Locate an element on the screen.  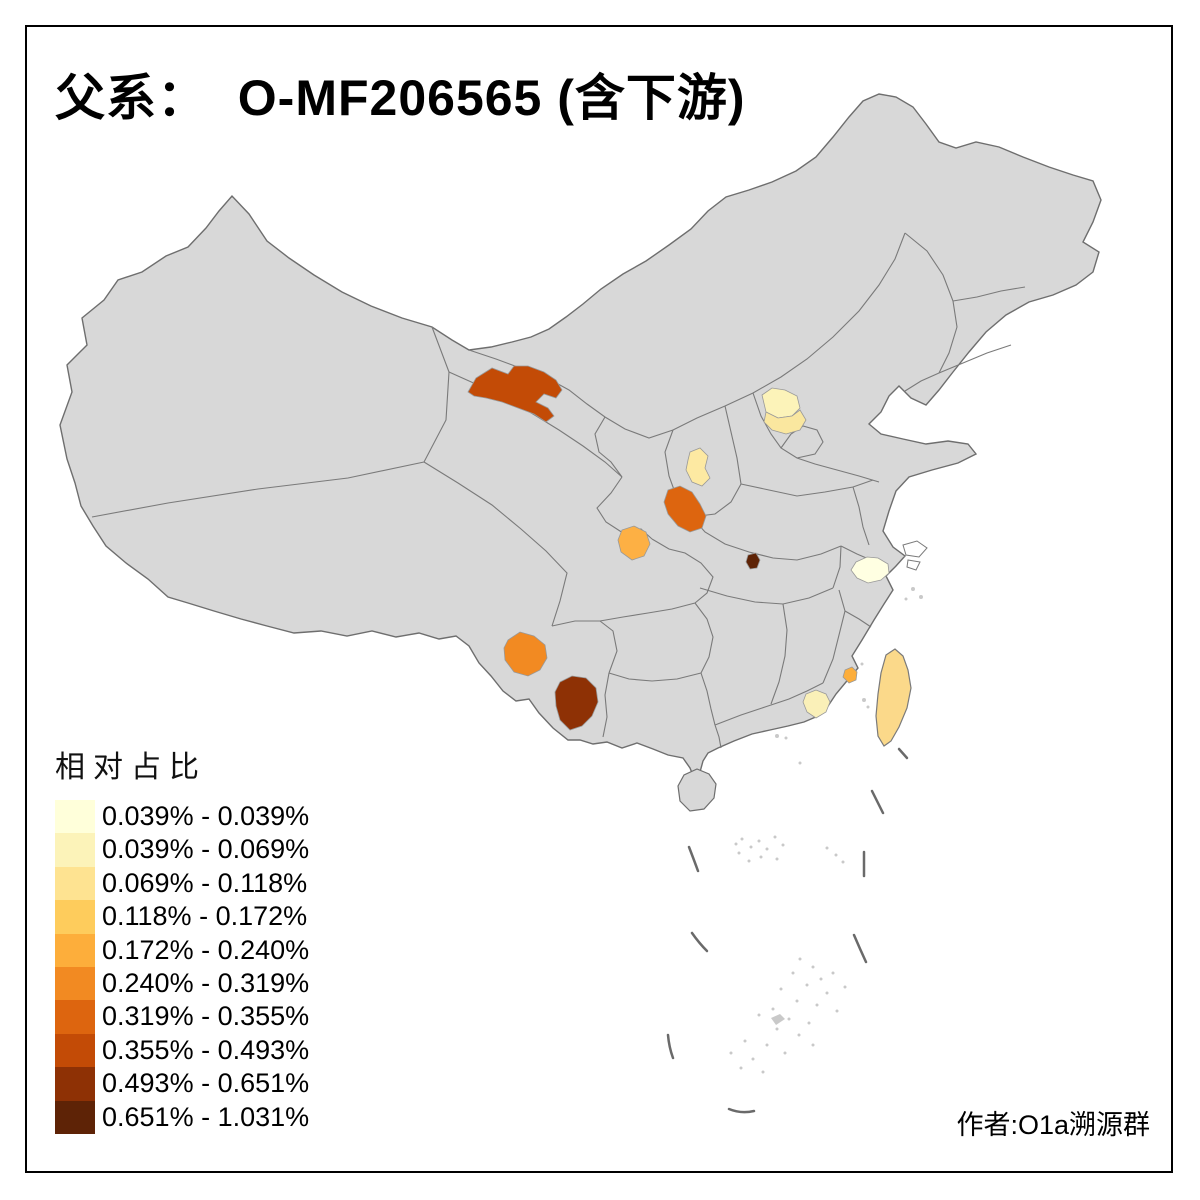
legend-item: 0.039% - 0.069% is located at coordinates (182, 850).